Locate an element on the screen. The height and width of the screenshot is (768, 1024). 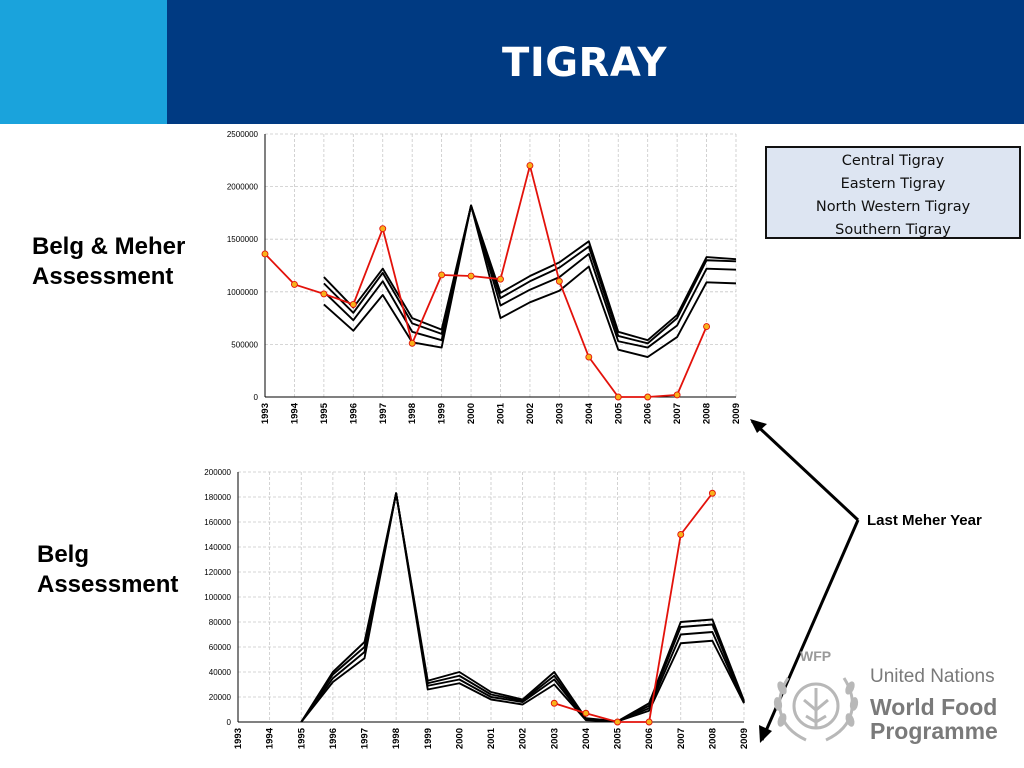
top-chart-label: Belg & Meher Assessment is located at coordinates (108, 262).